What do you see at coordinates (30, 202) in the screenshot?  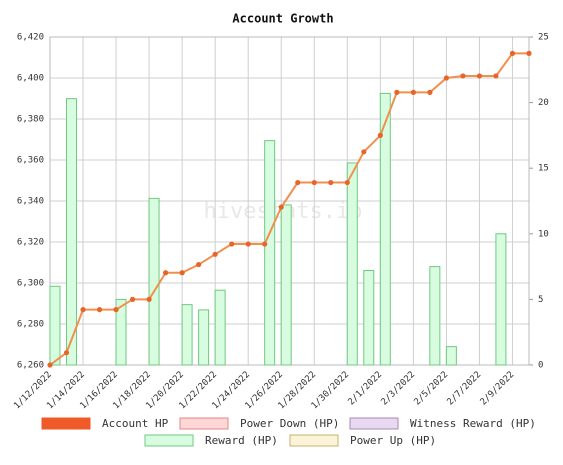 I see `y-tick-label: 6,340` at bounding box center [30, 202].